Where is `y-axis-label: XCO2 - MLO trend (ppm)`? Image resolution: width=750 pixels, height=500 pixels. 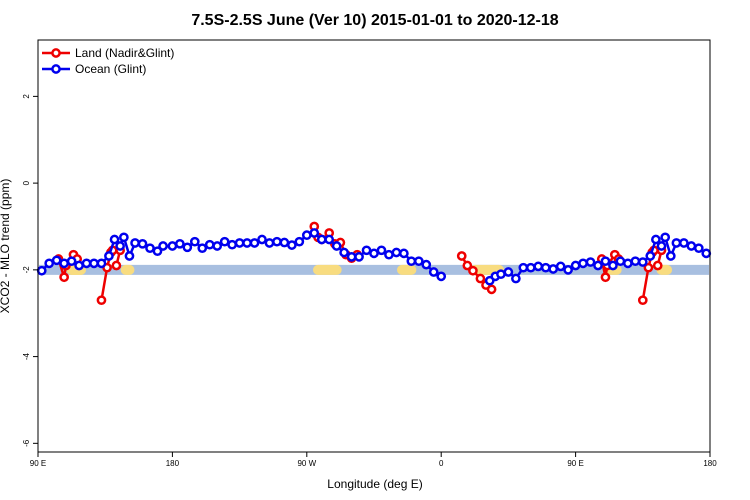 y-axis-label: XCO2 - MLO trend (ppm) is located at coordinates (6, 246).